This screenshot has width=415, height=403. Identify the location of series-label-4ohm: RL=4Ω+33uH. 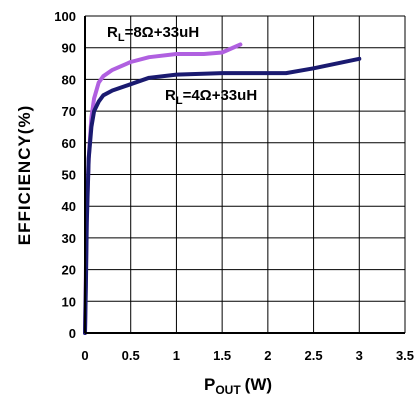
(211, 97).